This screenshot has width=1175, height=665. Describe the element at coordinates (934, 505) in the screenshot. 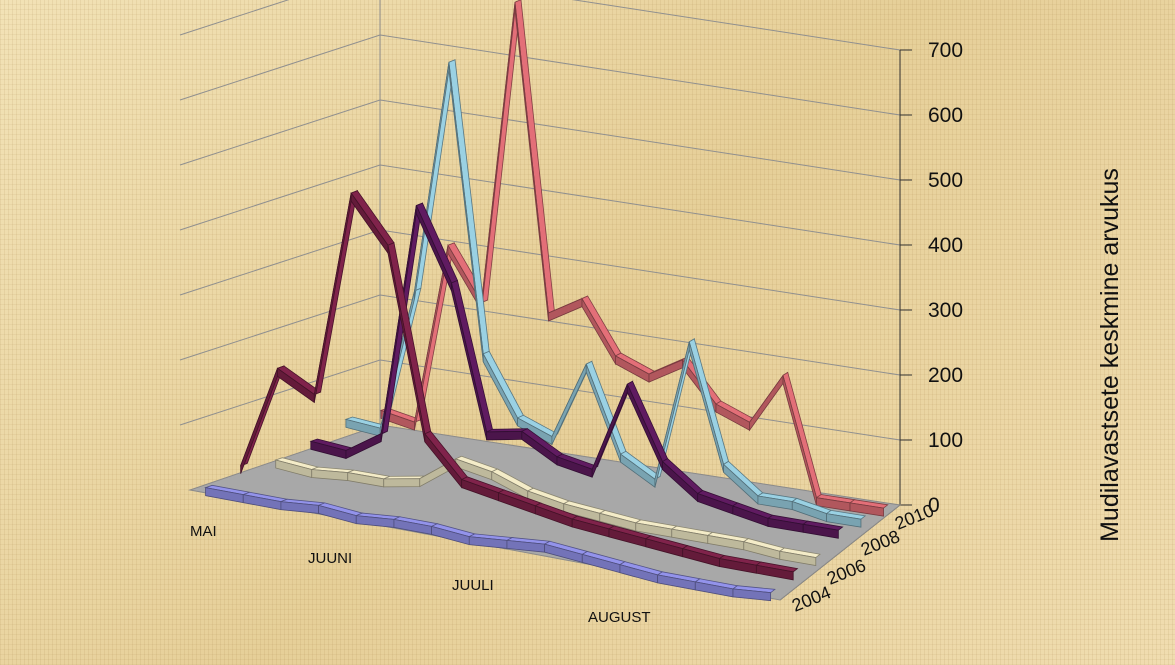

I see `y-tick-label: 0` at that location.